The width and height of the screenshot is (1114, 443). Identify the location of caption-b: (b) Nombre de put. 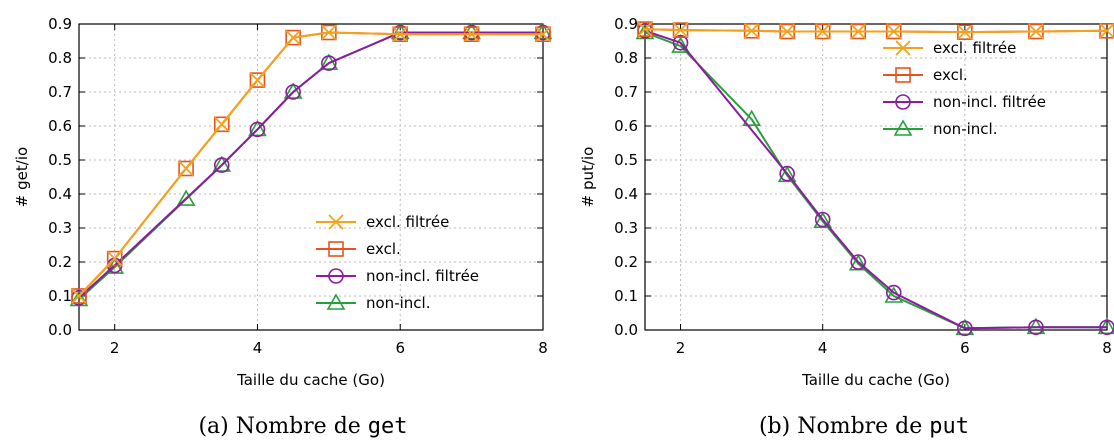
(864, 426).